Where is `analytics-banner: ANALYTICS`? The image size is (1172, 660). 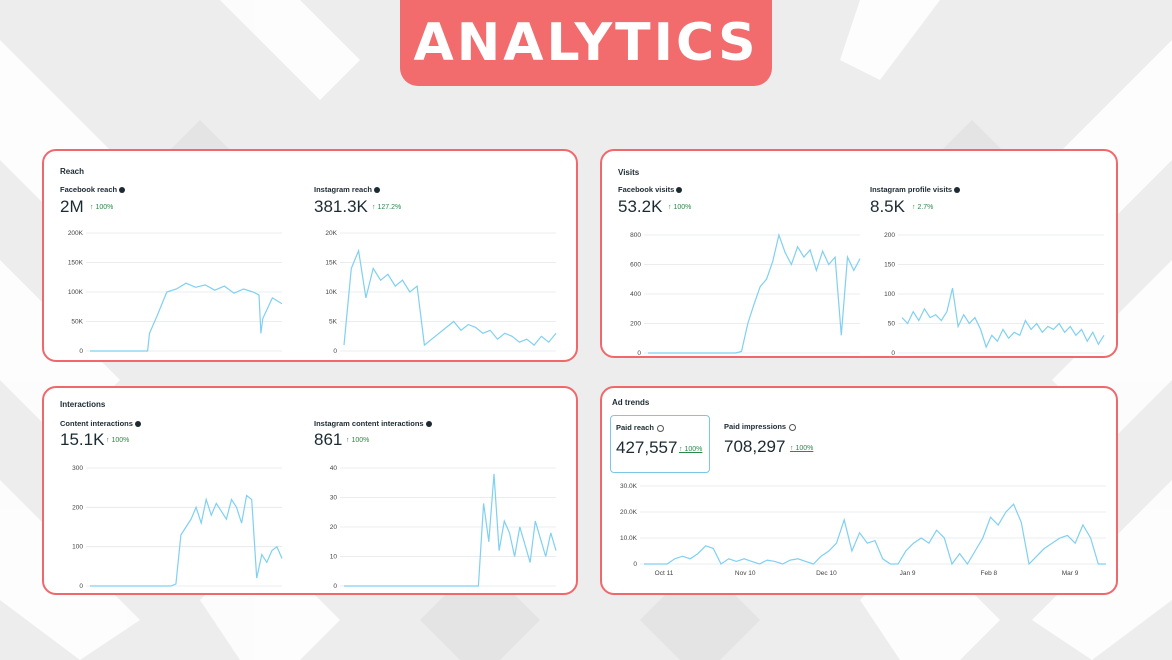
analytics-banner: ANALYTICS is located at coordinates (586, 43).